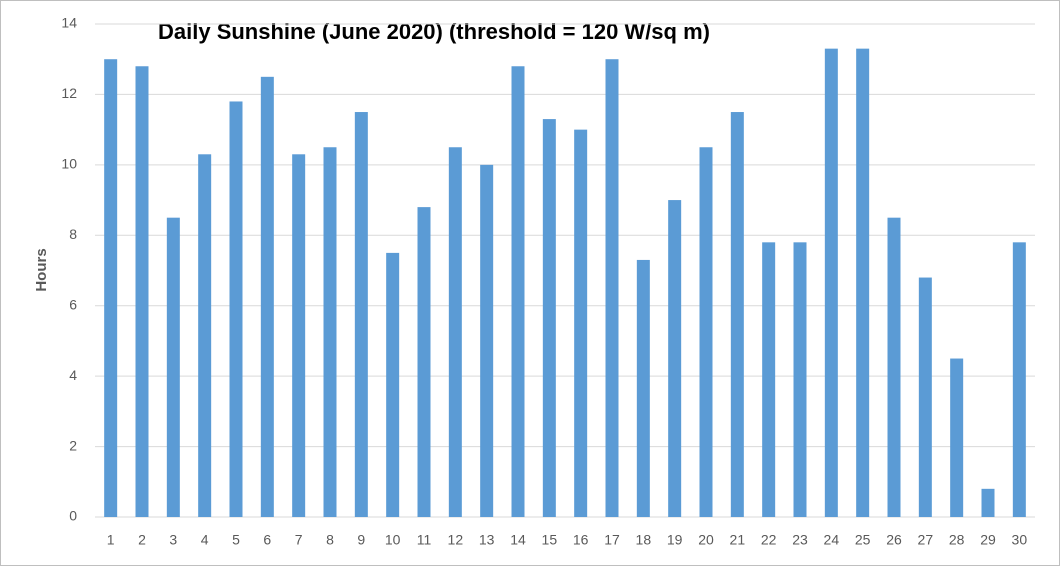 The height and width of the screenshot is (566, 1060). Describe the element at coordinates (769, 540) in the screenshot. I see `x-tick-label: 22` at that location.